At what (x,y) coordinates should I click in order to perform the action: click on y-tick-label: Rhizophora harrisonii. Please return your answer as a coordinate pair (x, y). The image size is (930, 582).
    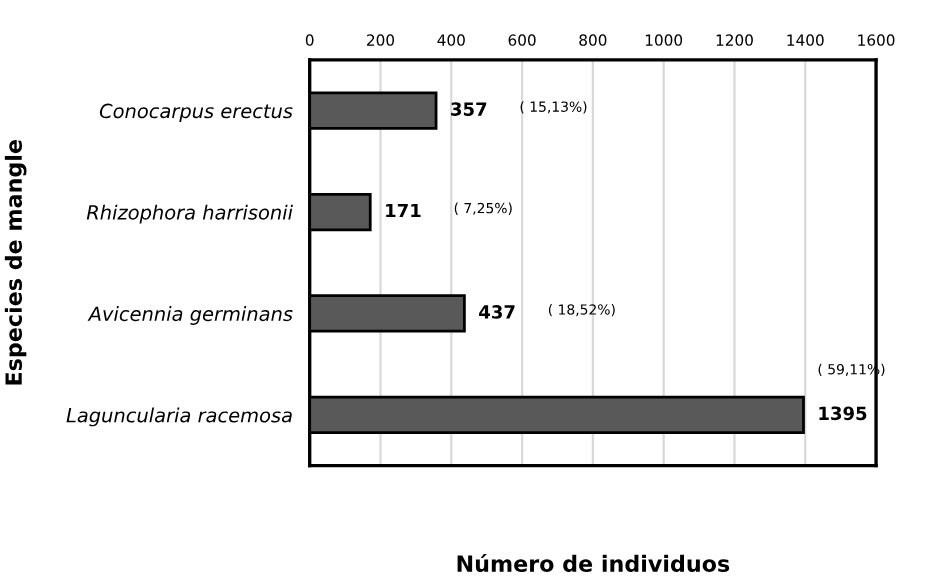
    Looking at the image, I should click on (189, 214).